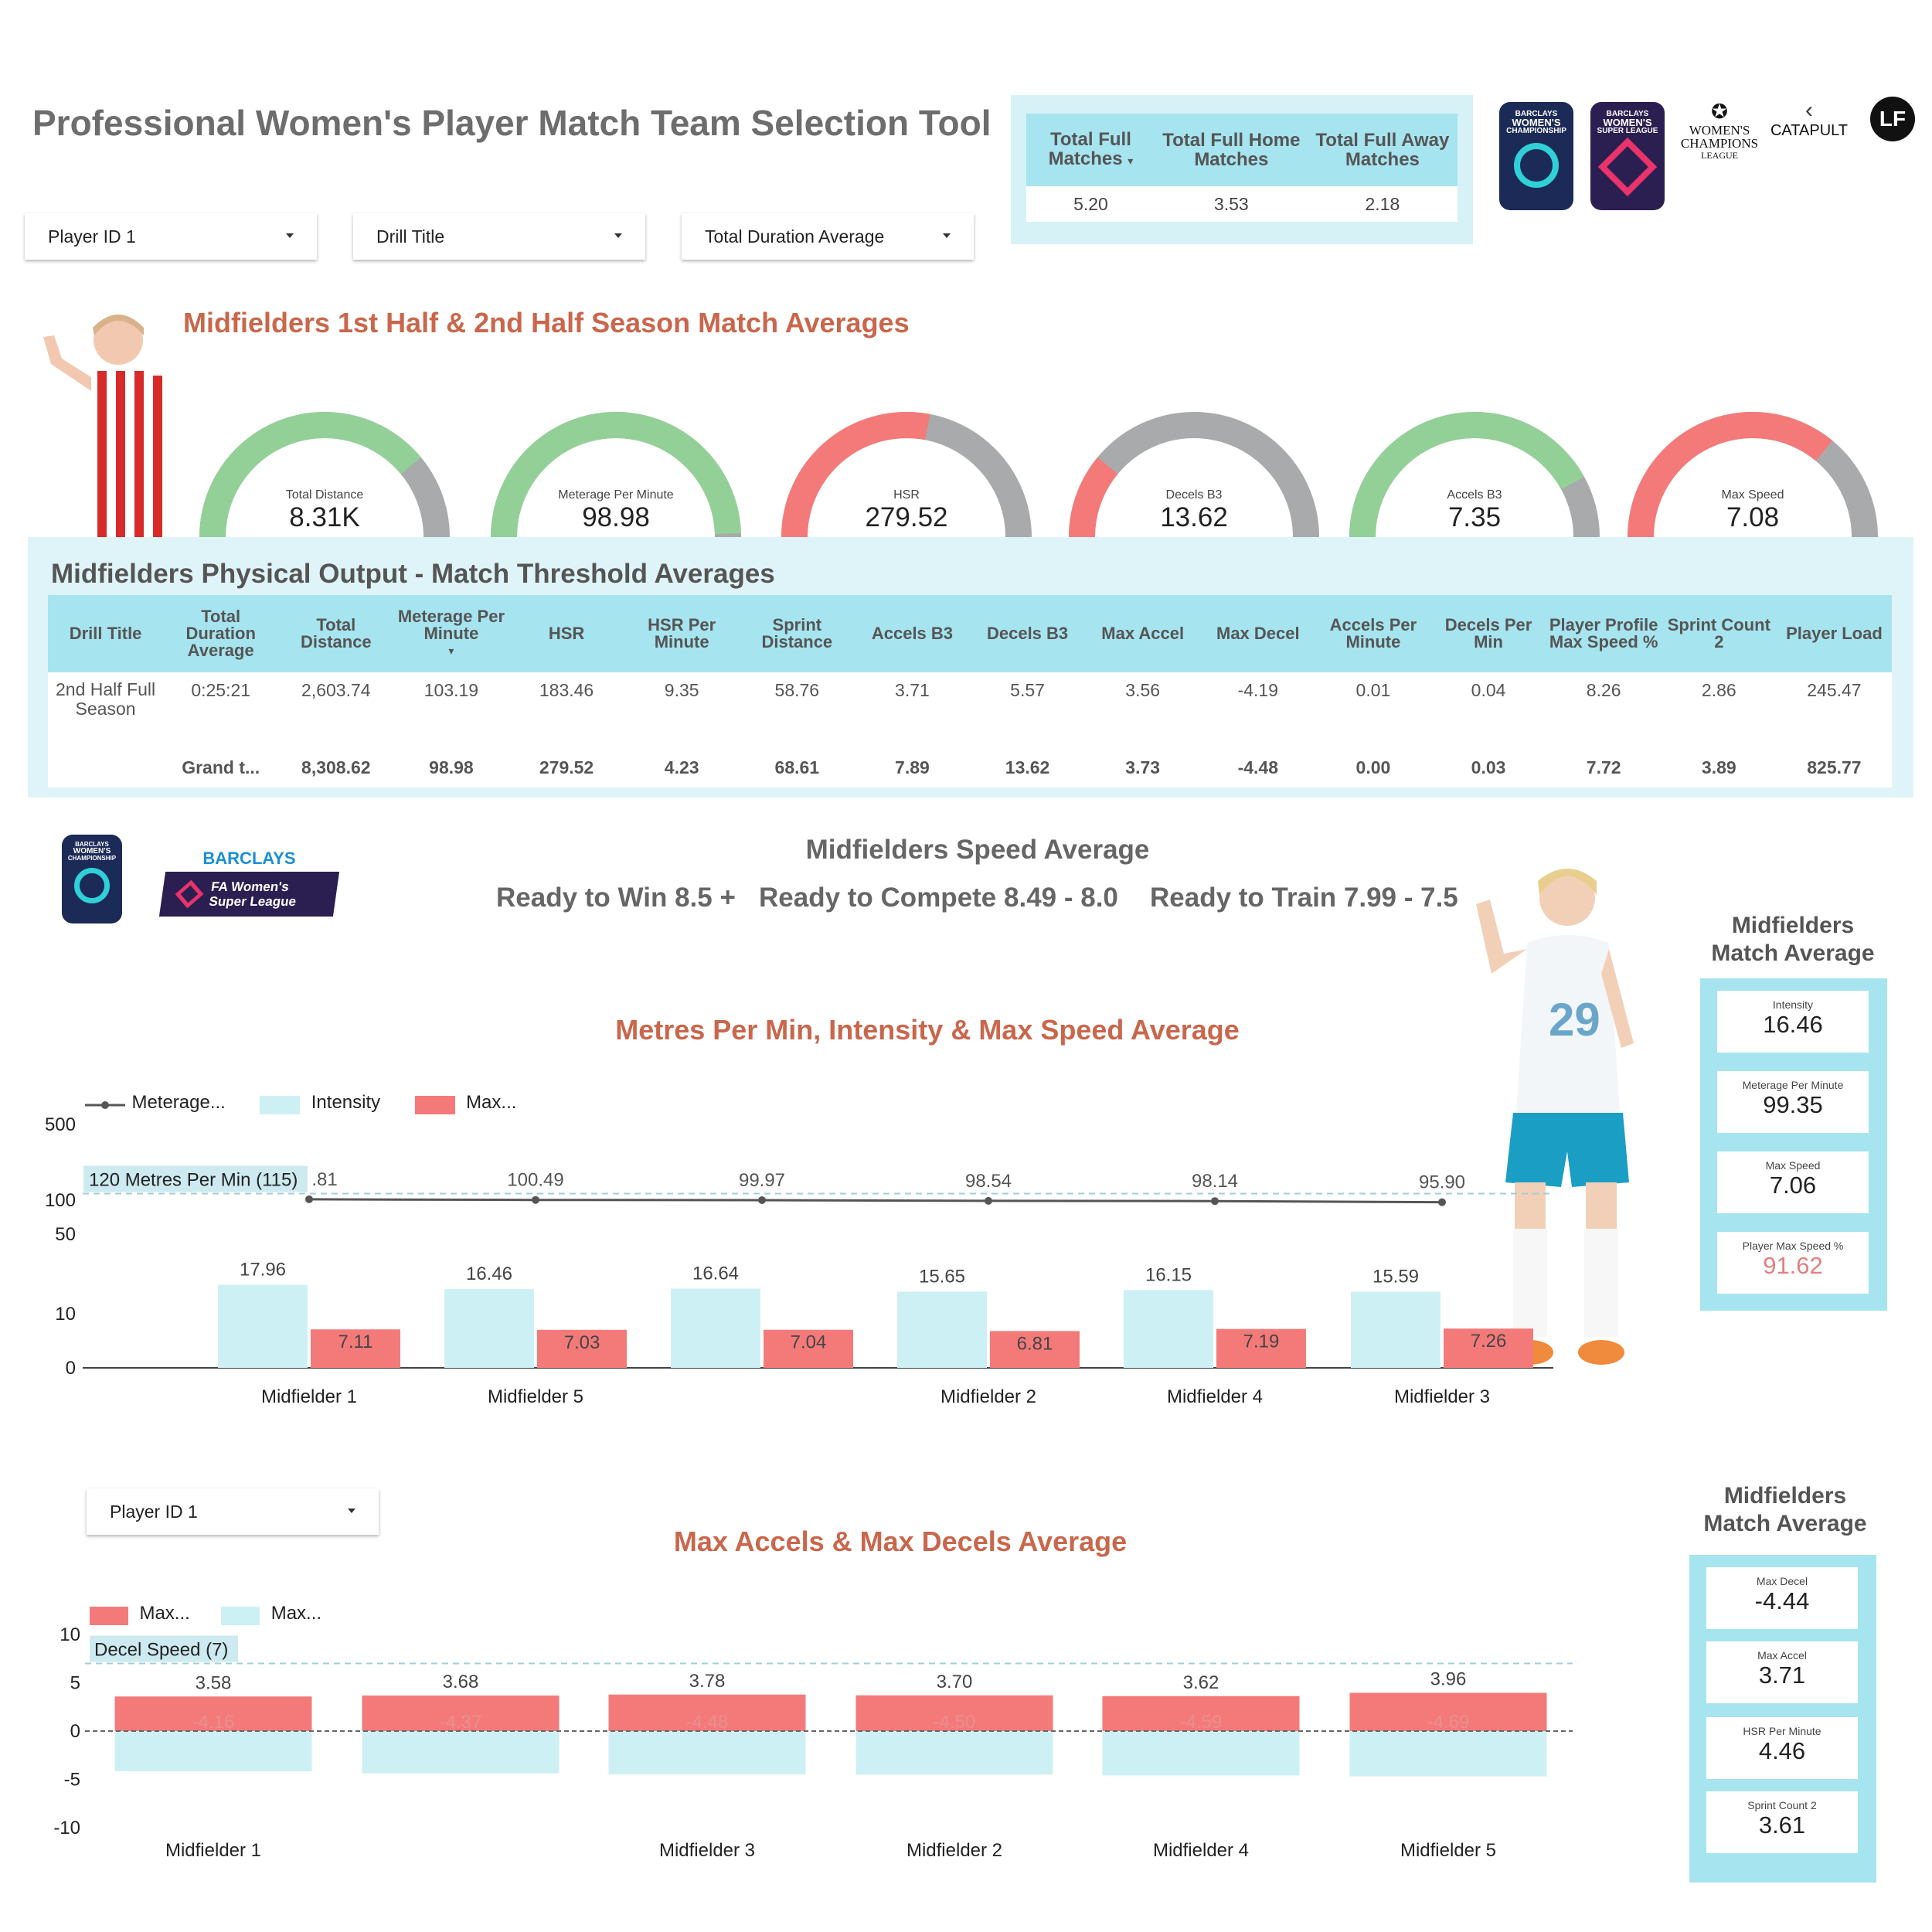  I want to click on bar-label-intensity: 16.46, so click(489, 1274).